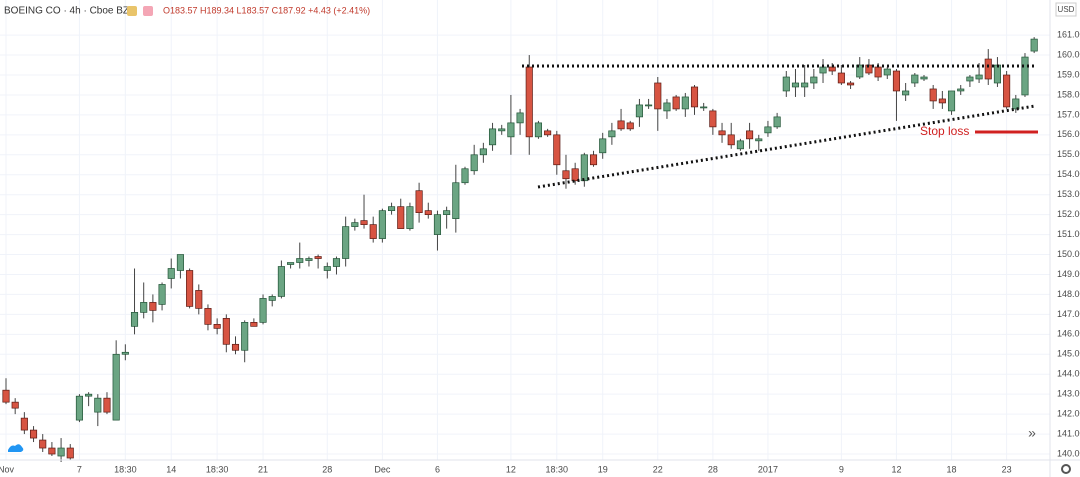 This screenshot has height=477, width=1080. I want to click on x-tick-label: 18, so click(952, 469).